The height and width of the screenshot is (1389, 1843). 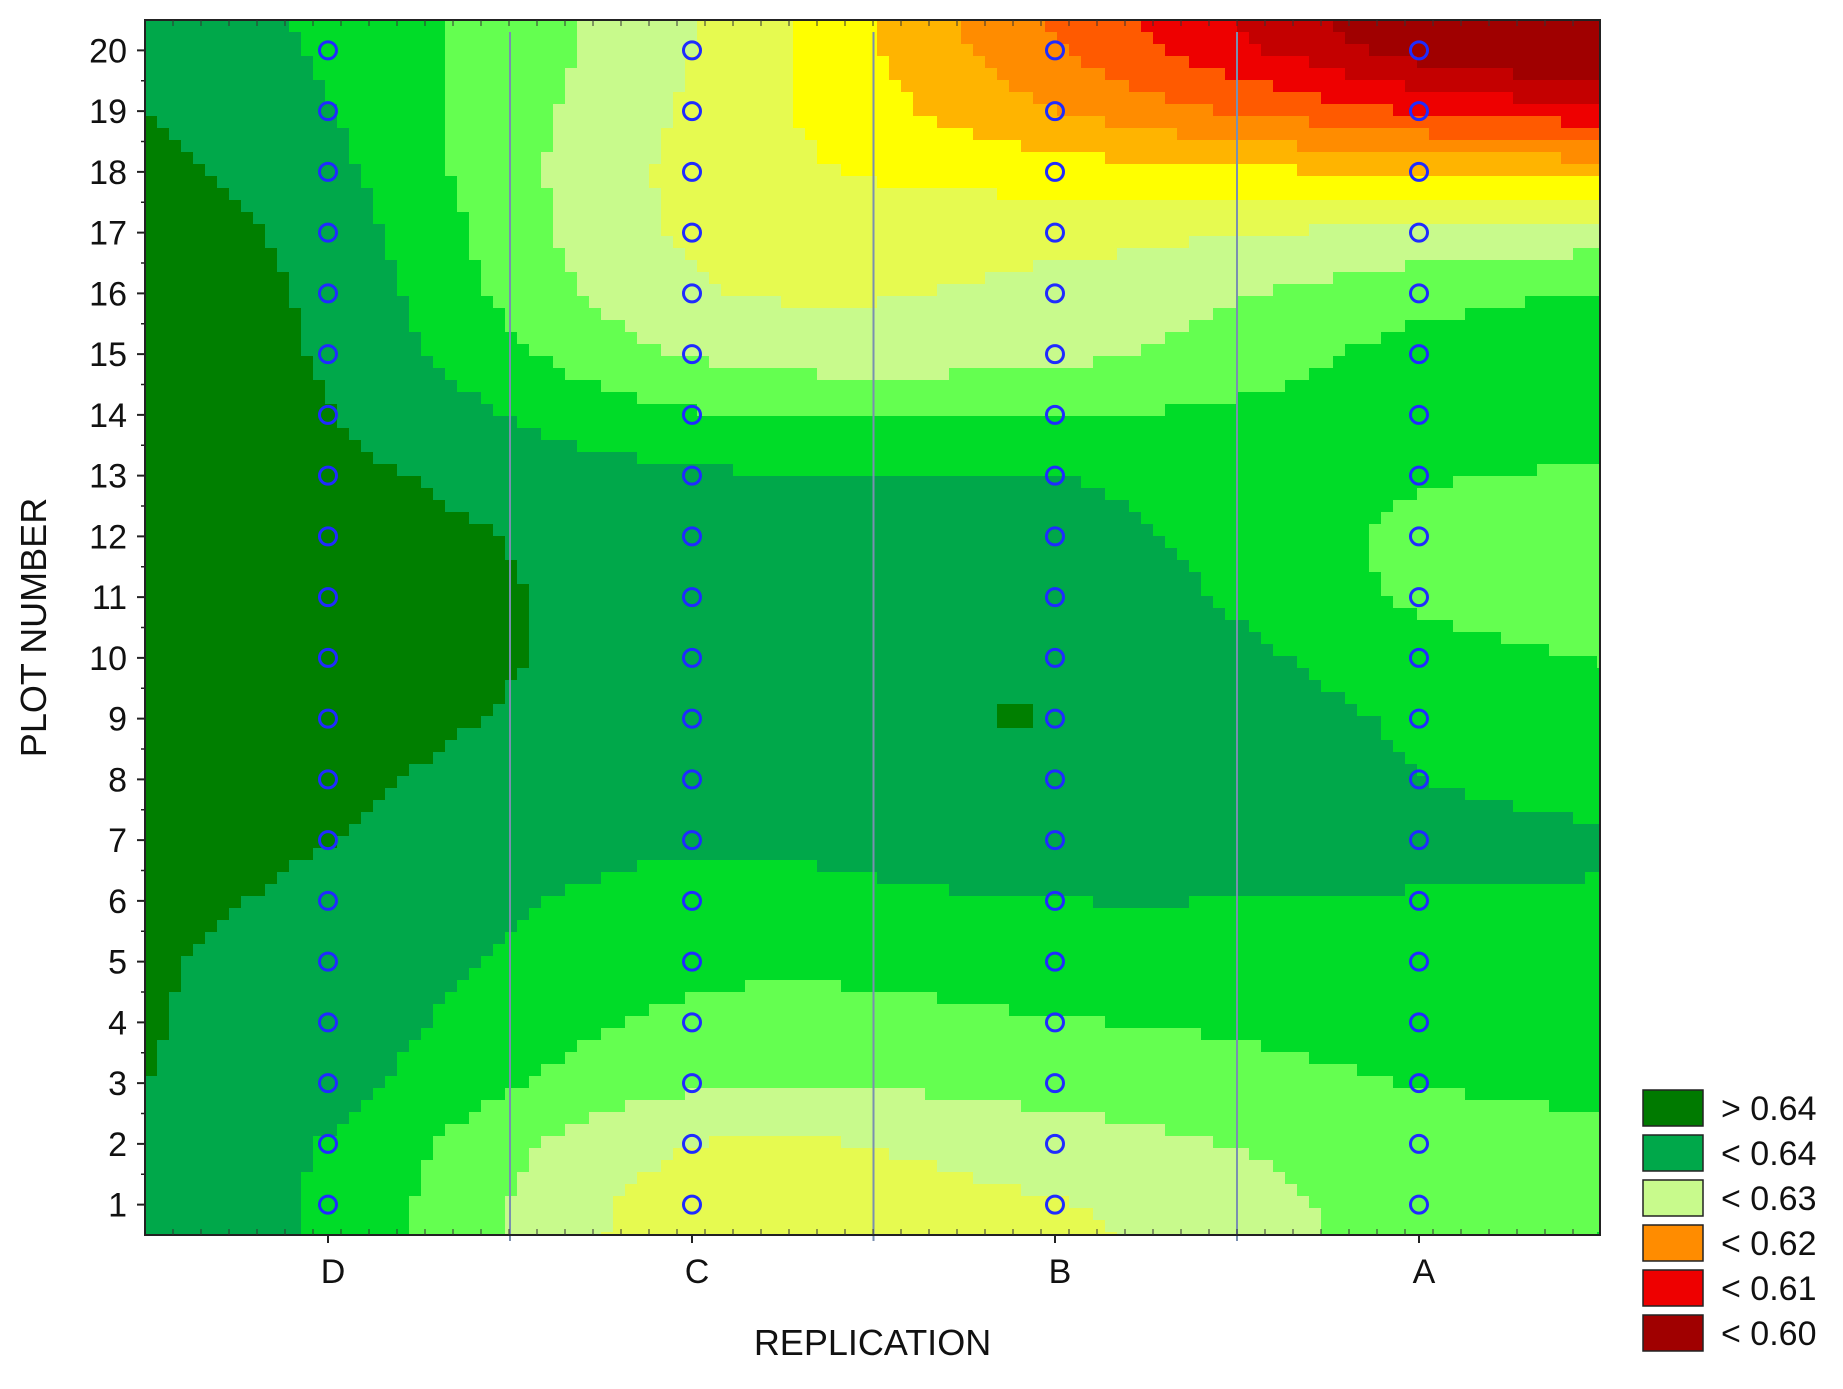 I want to click on x-tick-label-A: A, so click(x=1424, y=1272).